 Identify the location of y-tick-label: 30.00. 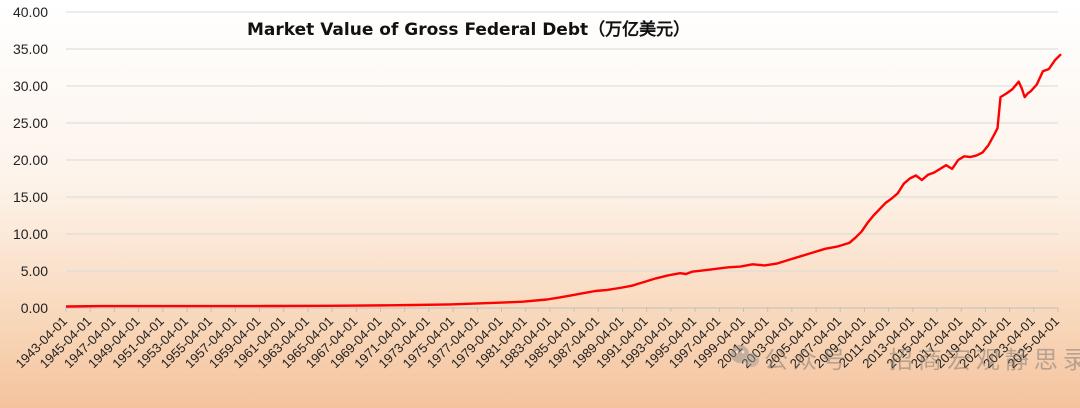
(30, 86).